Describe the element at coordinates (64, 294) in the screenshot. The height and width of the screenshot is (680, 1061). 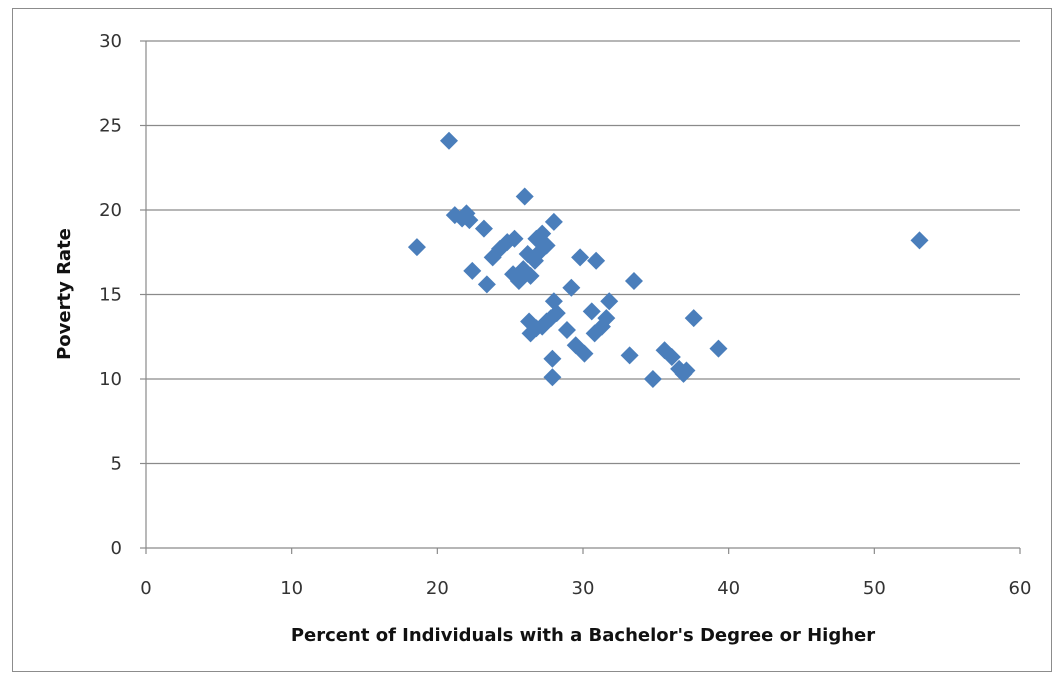
I see `y-axis-title: Poverty Rate` at that location.